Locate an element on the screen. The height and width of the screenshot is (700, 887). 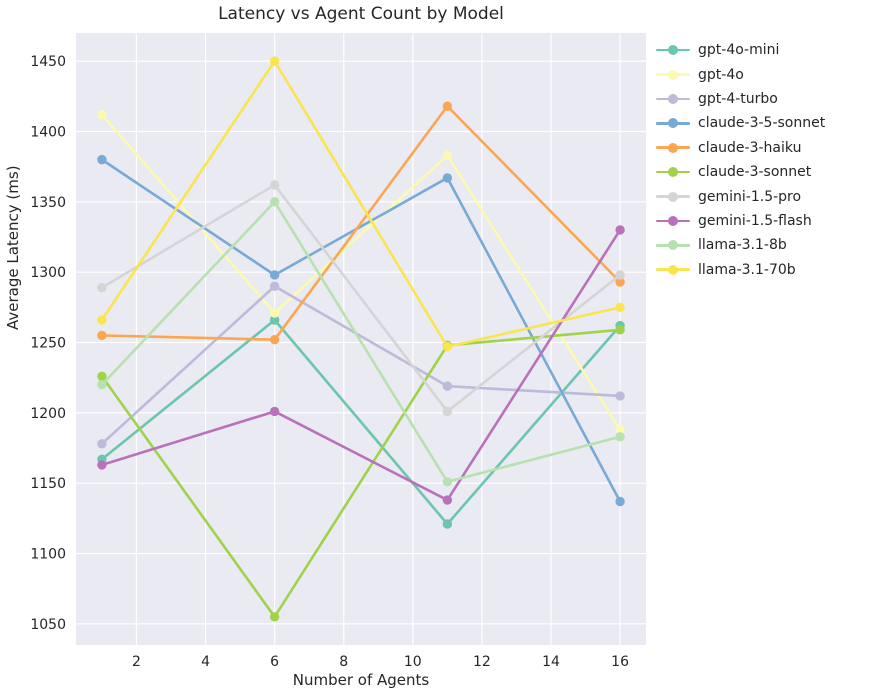
y-tick-label: 1350 is located at coordinates (48, 203).